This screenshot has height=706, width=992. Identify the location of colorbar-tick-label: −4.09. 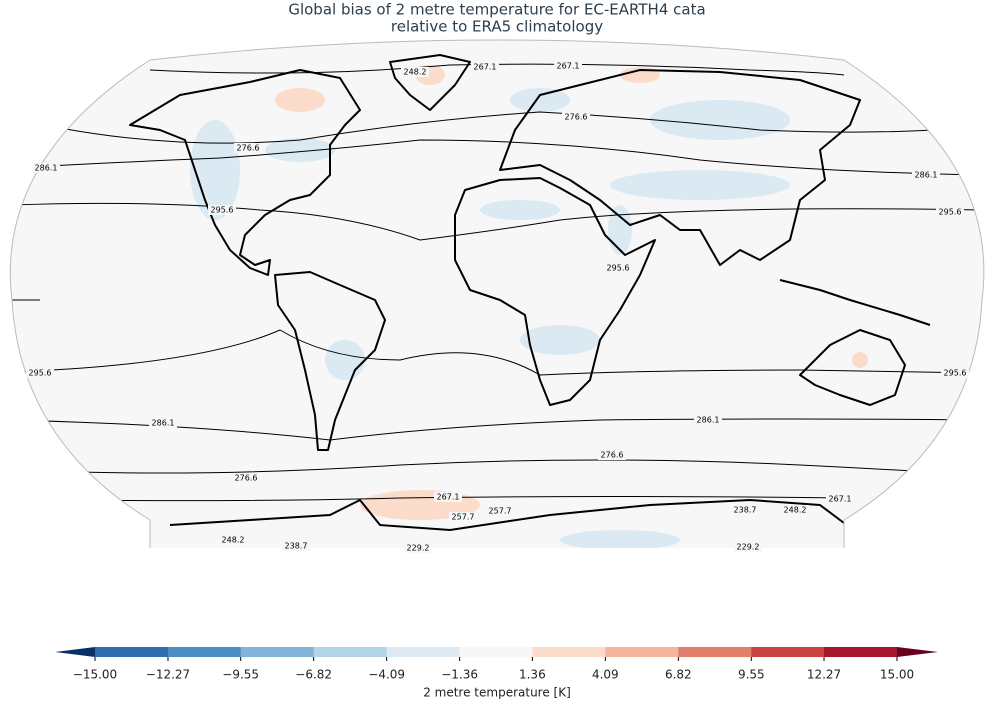
(386, 675).